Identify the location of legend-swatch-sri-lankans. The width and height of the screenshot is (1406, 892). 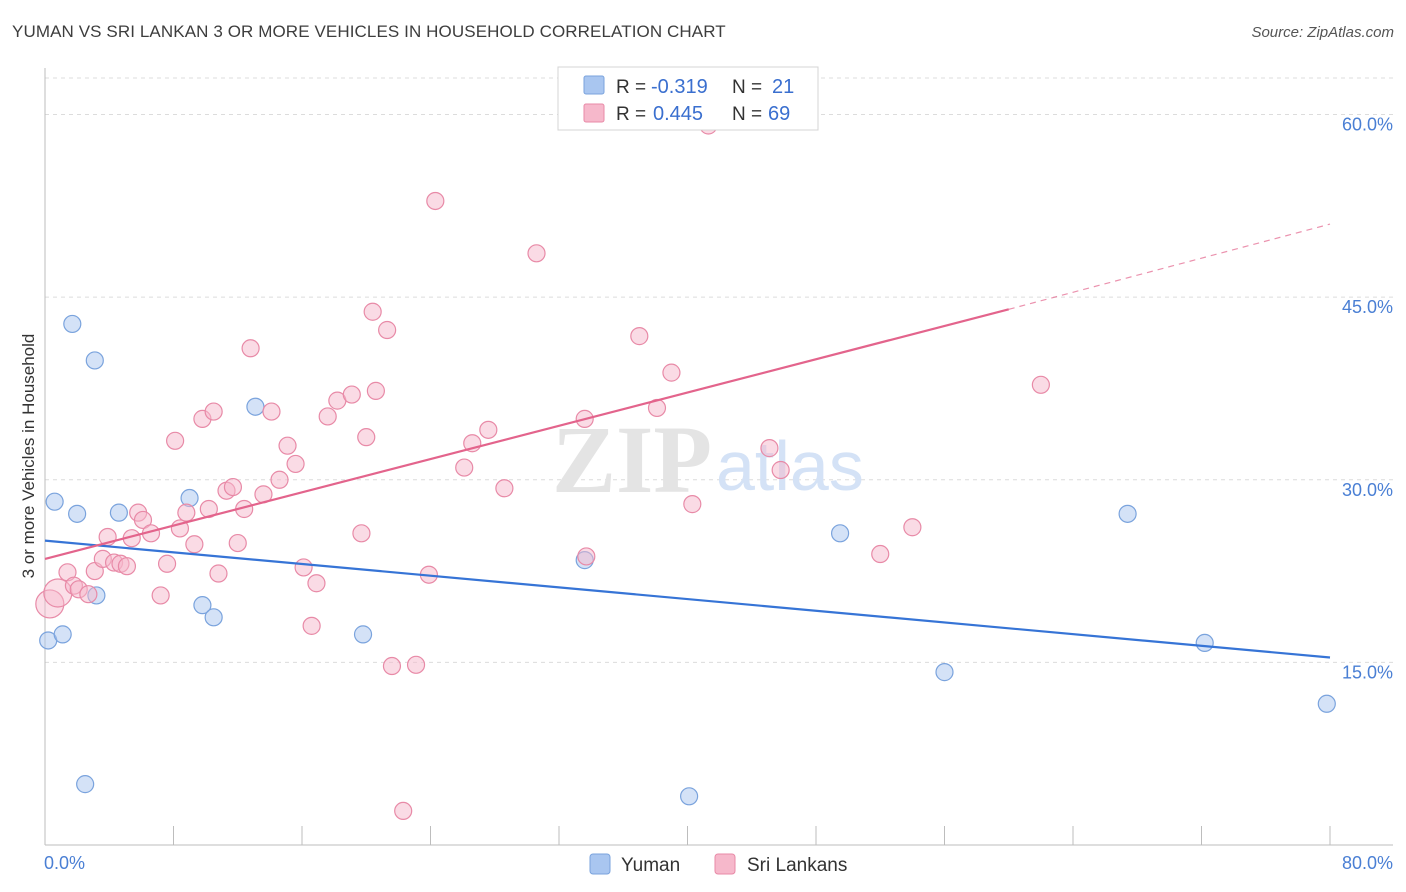
(725, 864).